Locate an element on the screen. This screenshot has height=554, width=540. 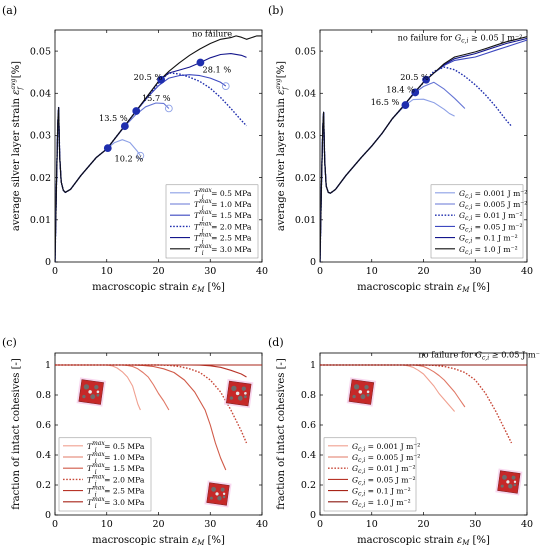
y-tick-label: 0.03 is located at coordinates (305, 136).